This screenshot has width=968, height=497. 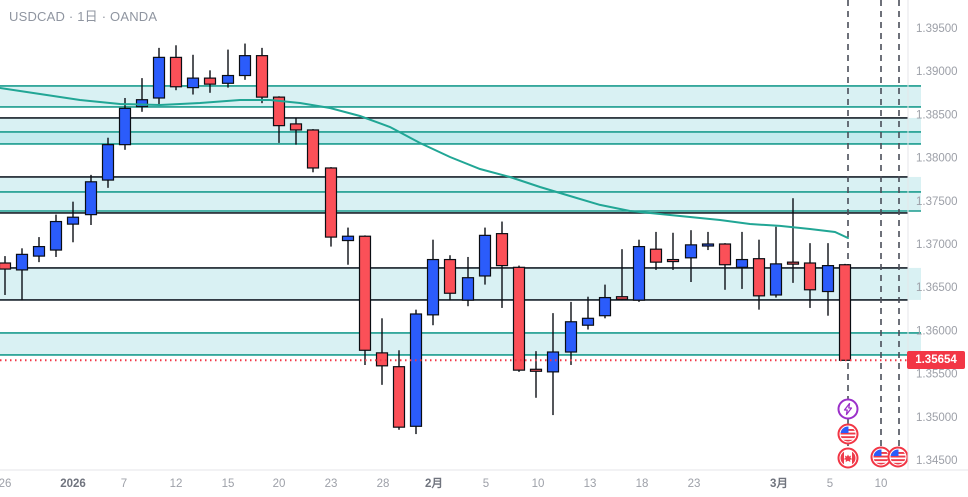 I want to click on time-axis-label: 10, so click(x=881, y=484).